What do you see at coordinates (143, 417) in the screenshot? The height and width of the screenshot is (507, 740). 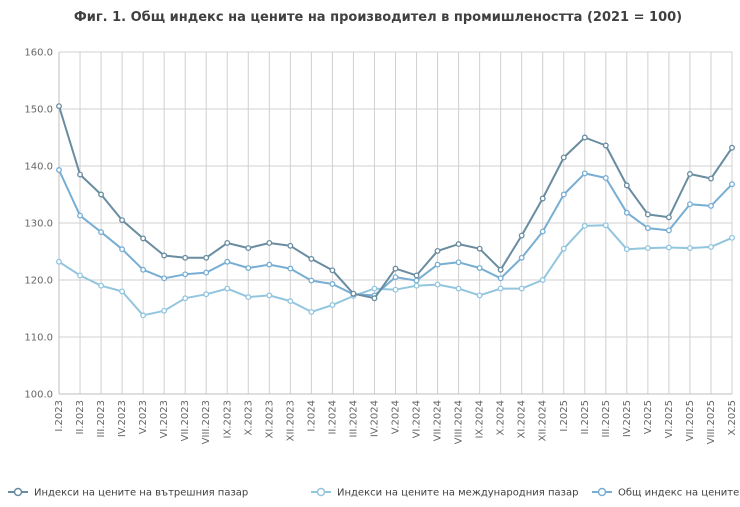 I see `x-tick-label: V.2023` at bounding box center [143, 417].